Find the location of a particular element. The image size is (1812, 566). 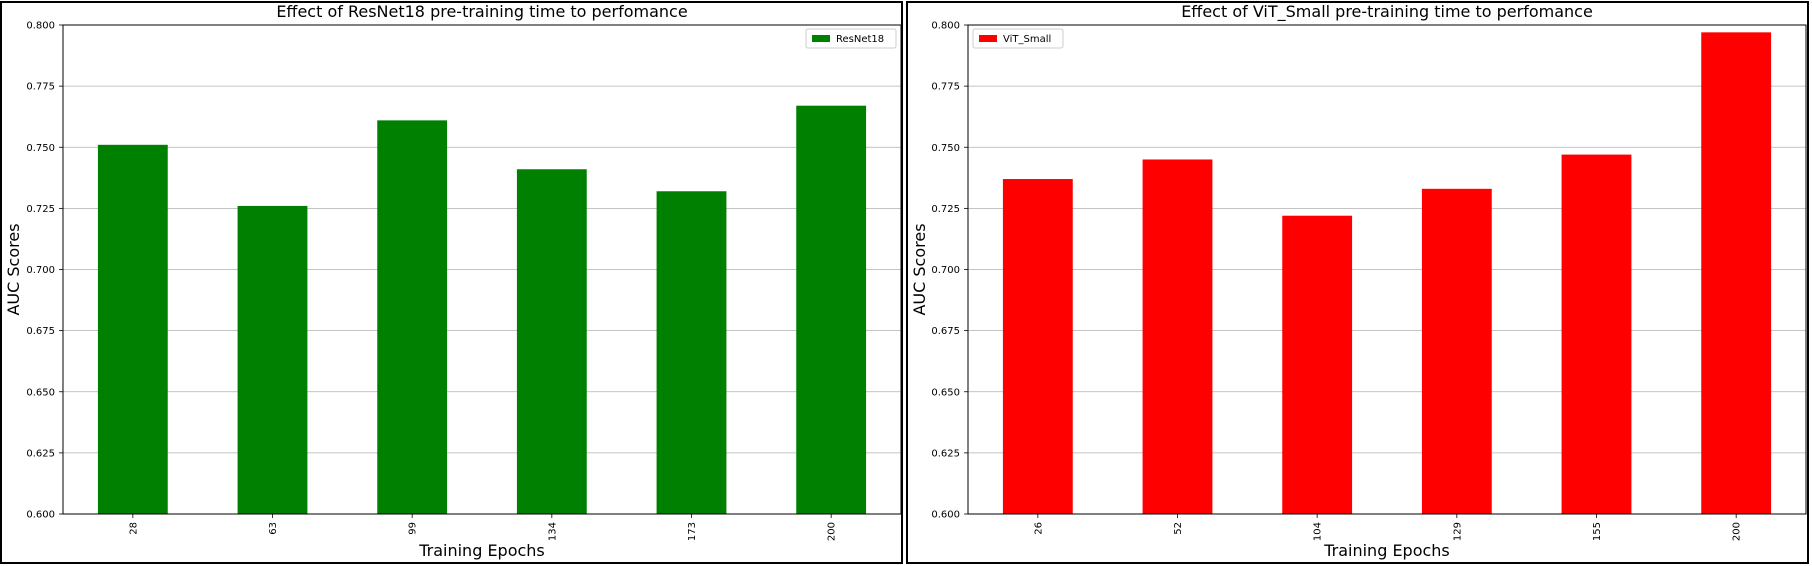

x-tick-label: 155 is located at coordinates (1597, 531).